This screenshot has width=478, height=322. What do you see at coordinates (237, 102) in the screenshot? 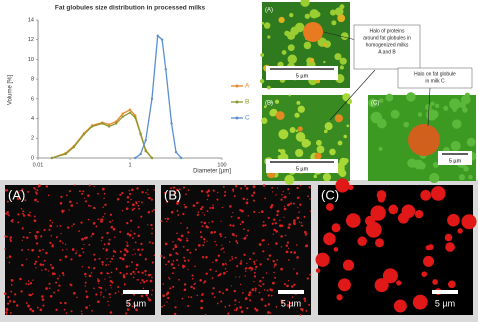
I see `legend-marker` at bounding box center [237, 102].